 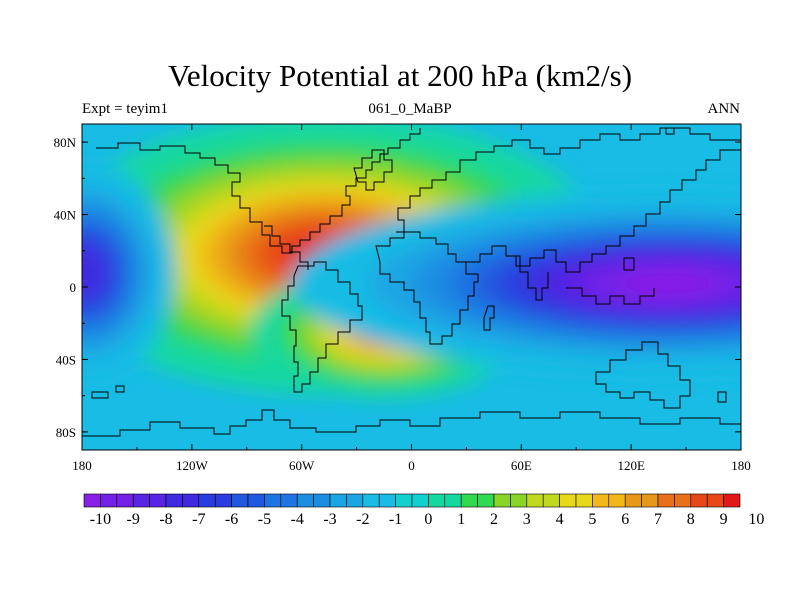 What do you see at coordinates (427, 288) in the screenshot?
I see `coastline-africa` at bounding box center [427, 288].